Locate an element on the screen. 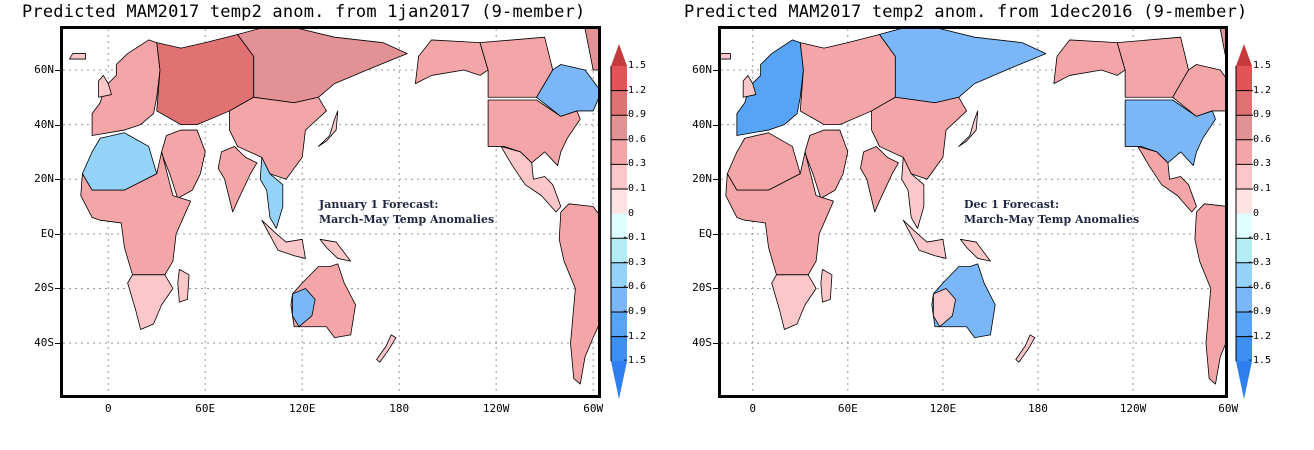 This screenshot has width=1314, height=450. region-india is located at coordinates (879, 179).